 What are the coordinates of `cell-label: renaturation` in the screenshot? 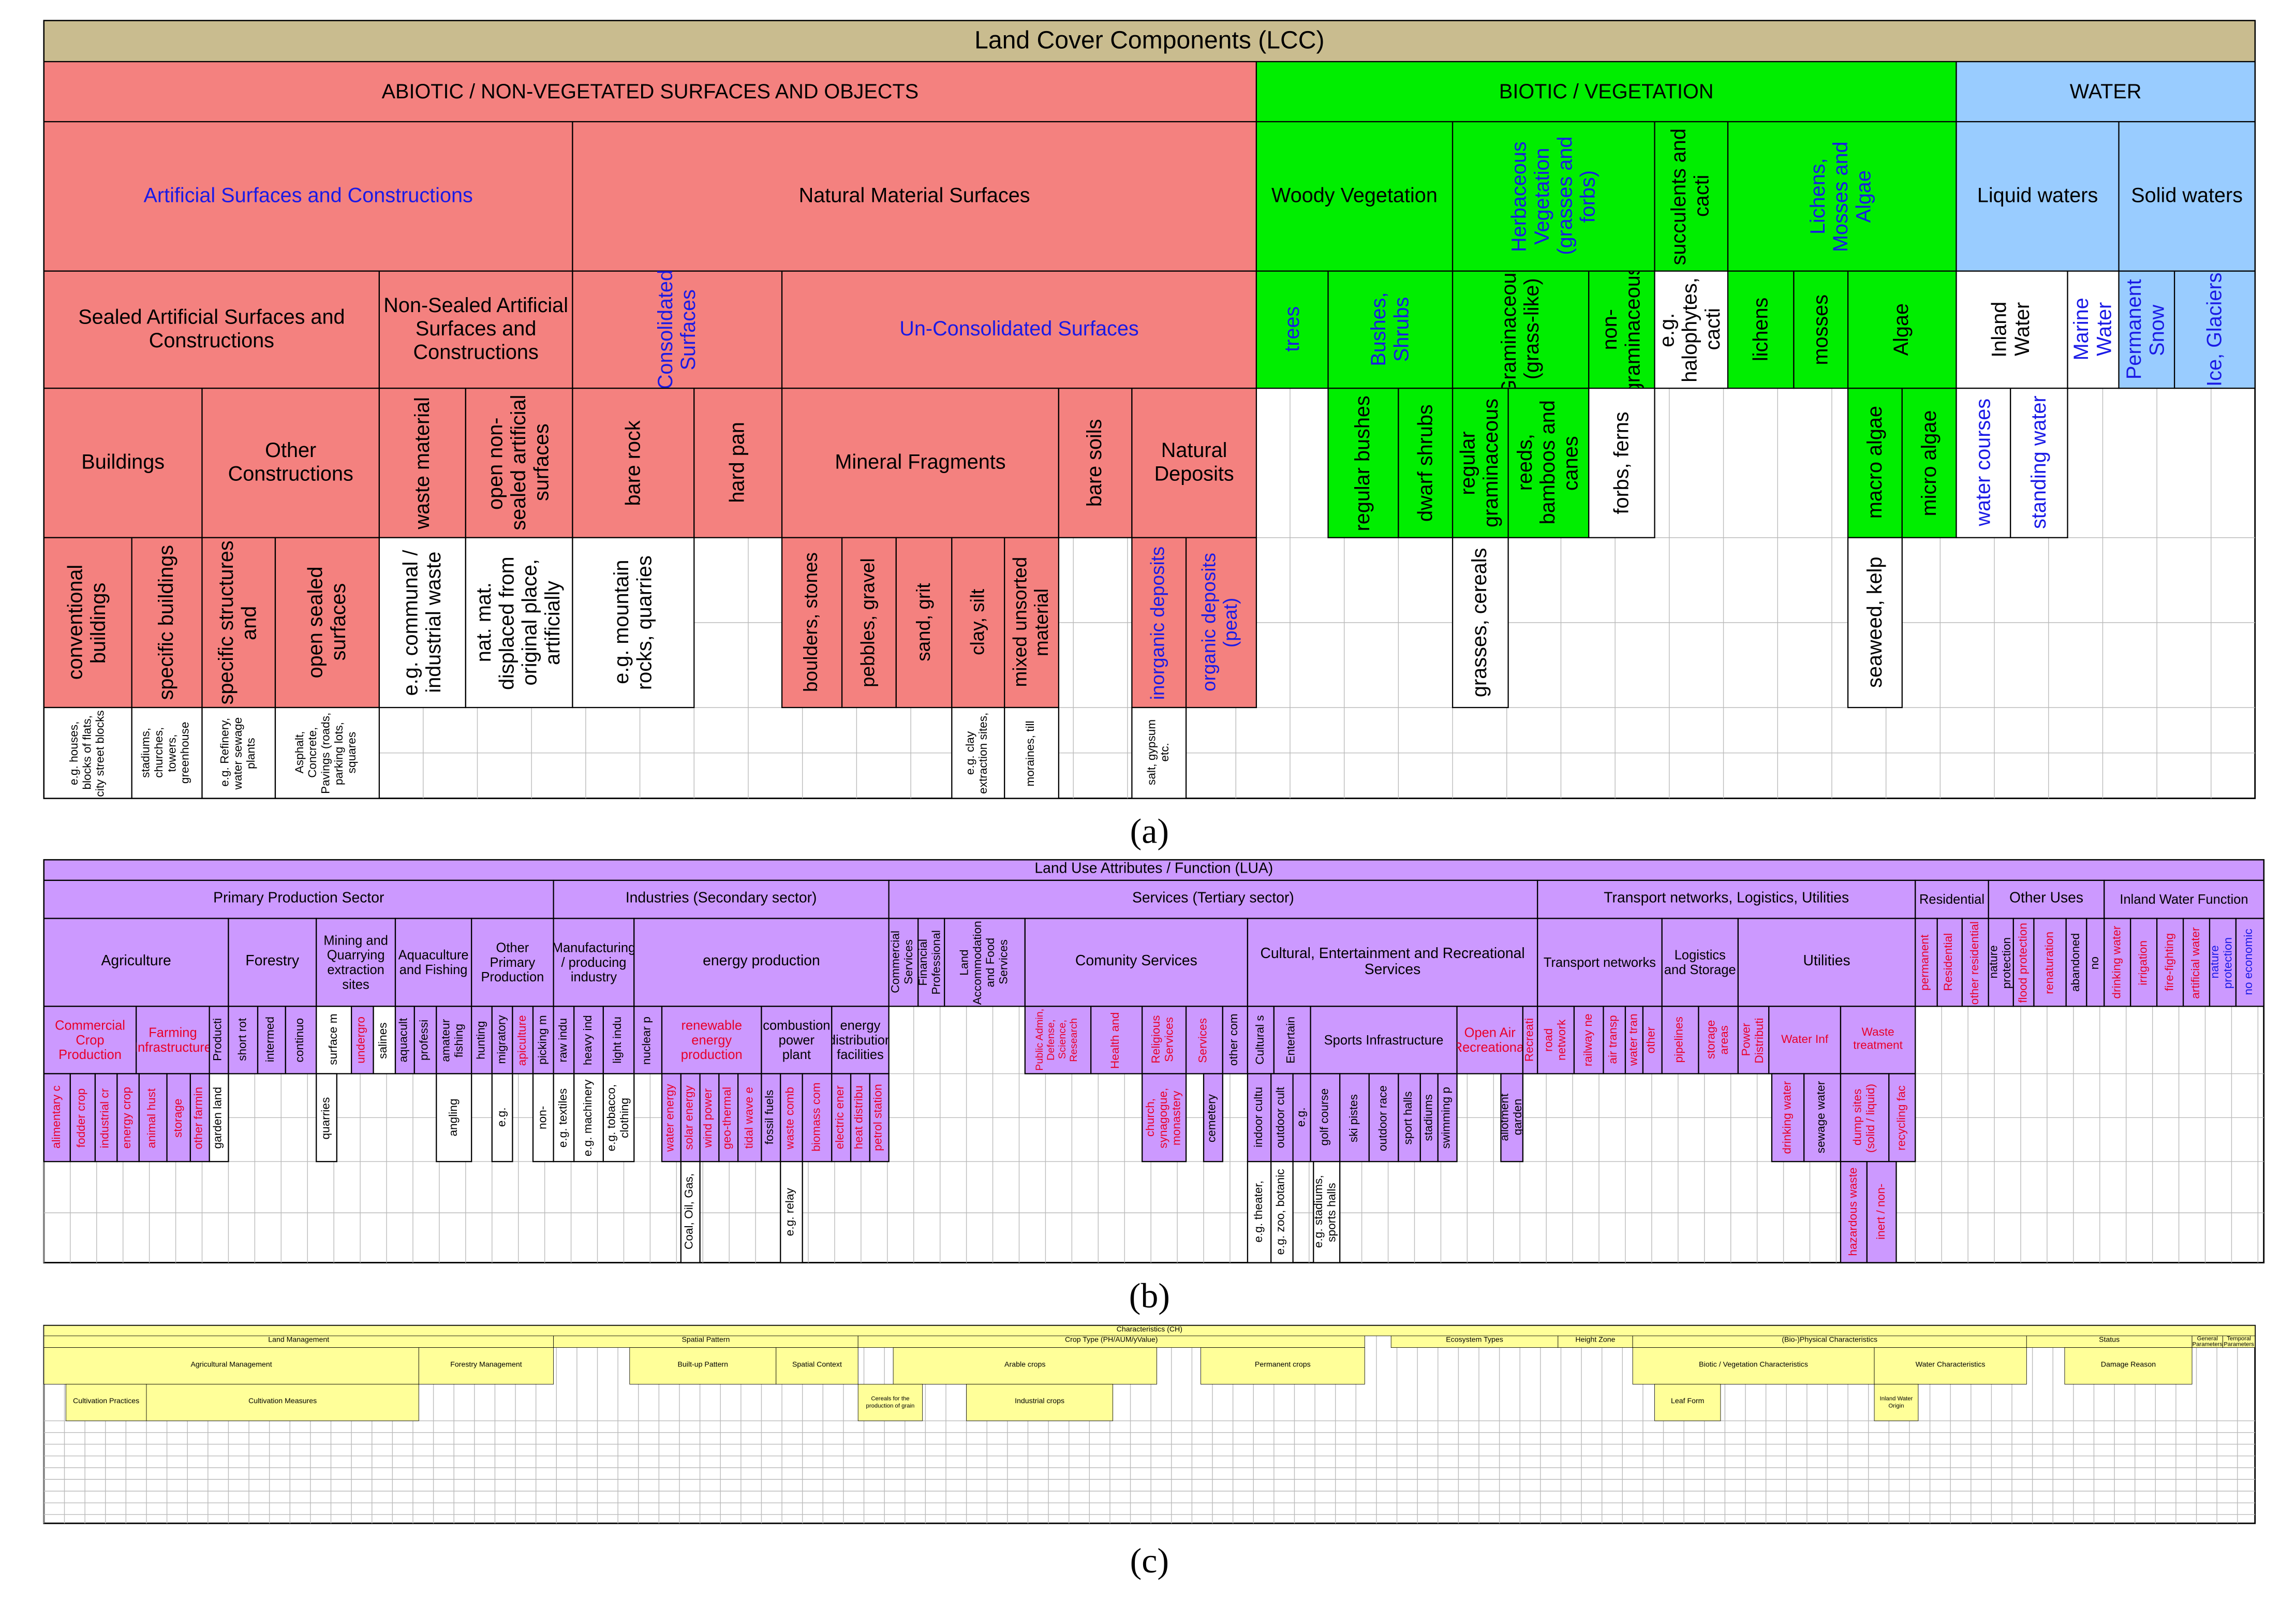 It's located at (2049, 963).